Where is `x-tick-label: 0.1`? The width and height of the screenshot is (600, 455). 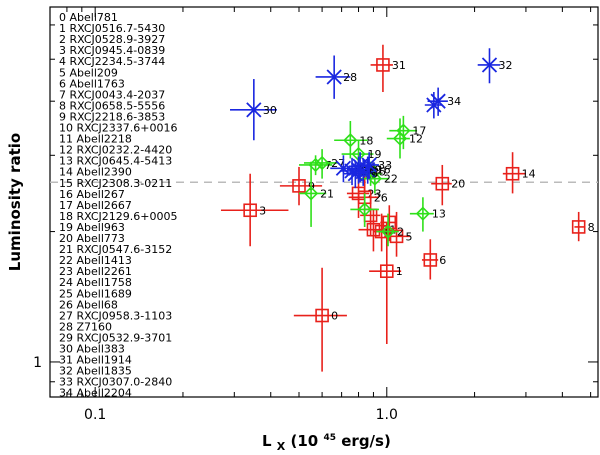 x-tick-label: 0.1 is located at coordinates (95, 415).